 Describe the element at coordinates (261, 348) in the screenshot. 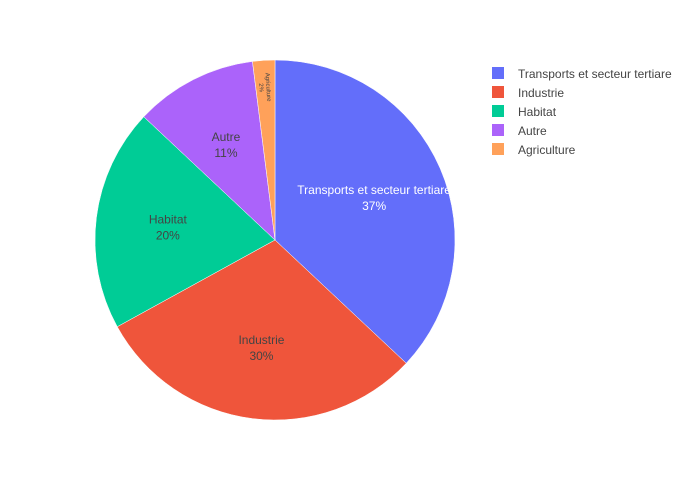

I see `slice-label-industrie: Industrie 30%` at that location.